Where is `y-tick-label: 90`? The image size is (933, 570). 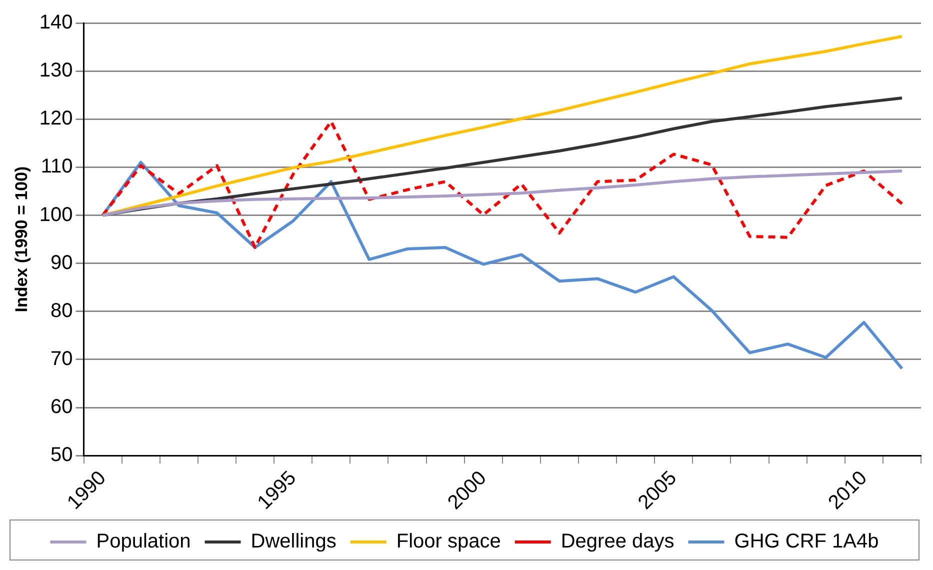
y-tick-label: 90 is located at coordinates (61, 263).